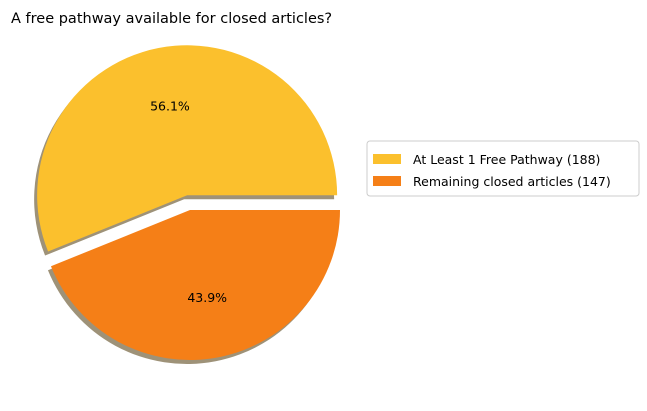 This screenshot has width=647, height=411. I want to click on legend-frame, so click(503, 168).